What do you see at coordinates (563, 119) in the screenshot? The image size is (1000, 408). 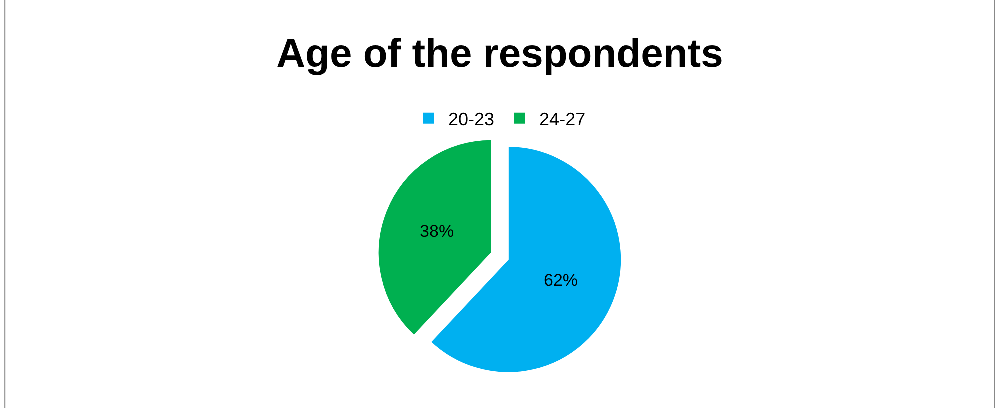 I see `legend-label: 24-27` at bounding box center [563, 119].